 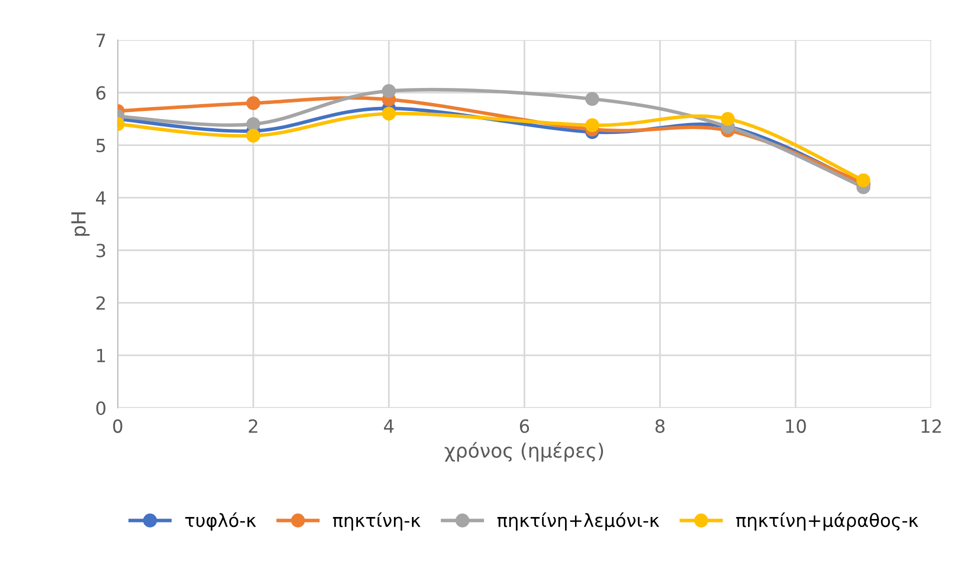 I want to click on x-axis-title: χρόνος (ημέρες), so click(x=523, y=452).